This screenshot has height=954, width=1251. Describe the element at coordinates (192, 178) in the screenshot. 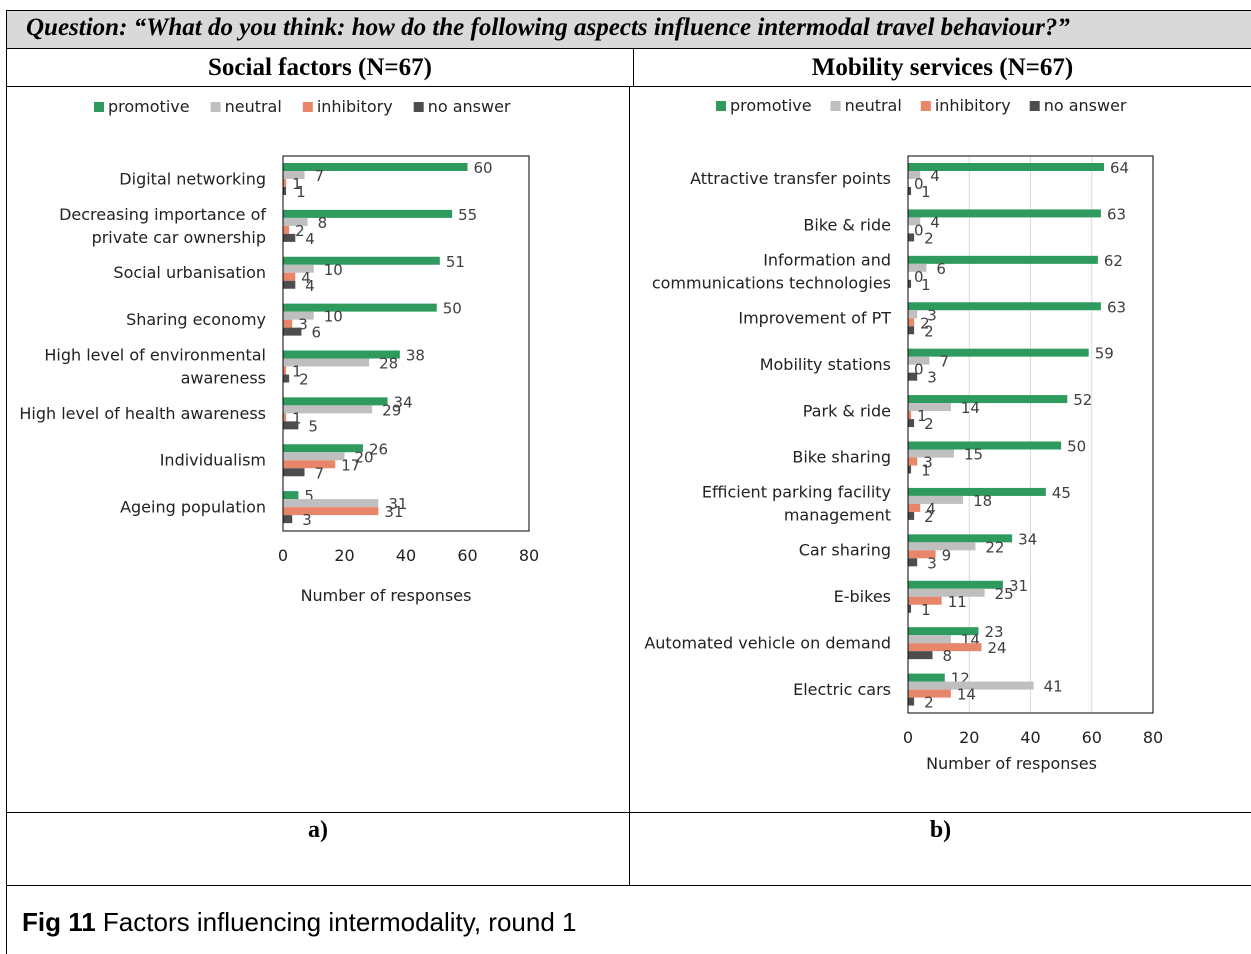

I see `category-label: Digital networking` at that location.